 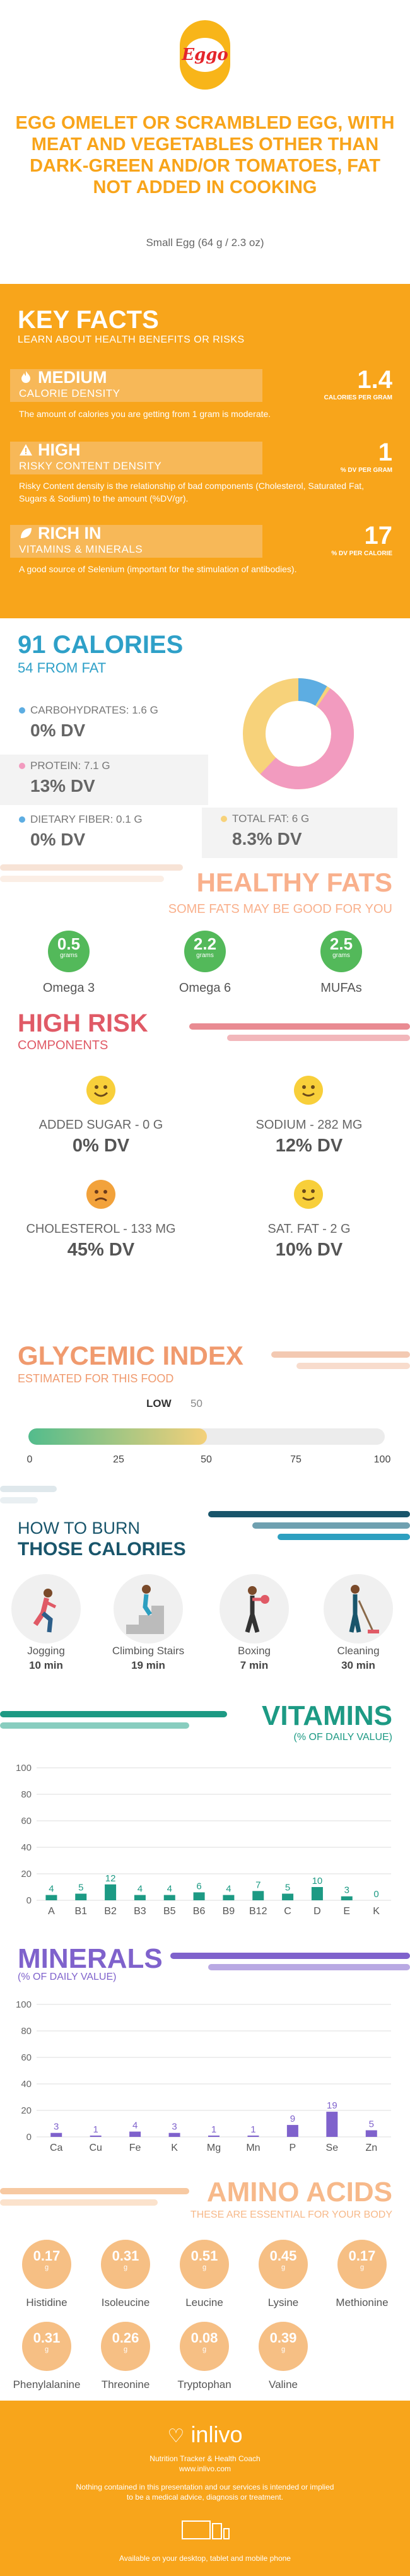 I want to click on nutrient-carbs: CARBOHYDRATES: 1.6 g 0% DV, so click(x=104, y=727).